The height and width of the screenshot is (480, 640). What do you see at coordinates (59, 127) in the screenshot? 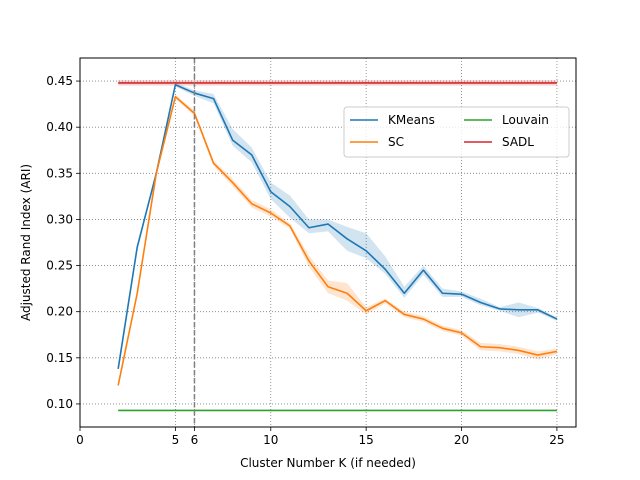
I see `y-tick-label: 0.40` at bounding box center [59, 127].